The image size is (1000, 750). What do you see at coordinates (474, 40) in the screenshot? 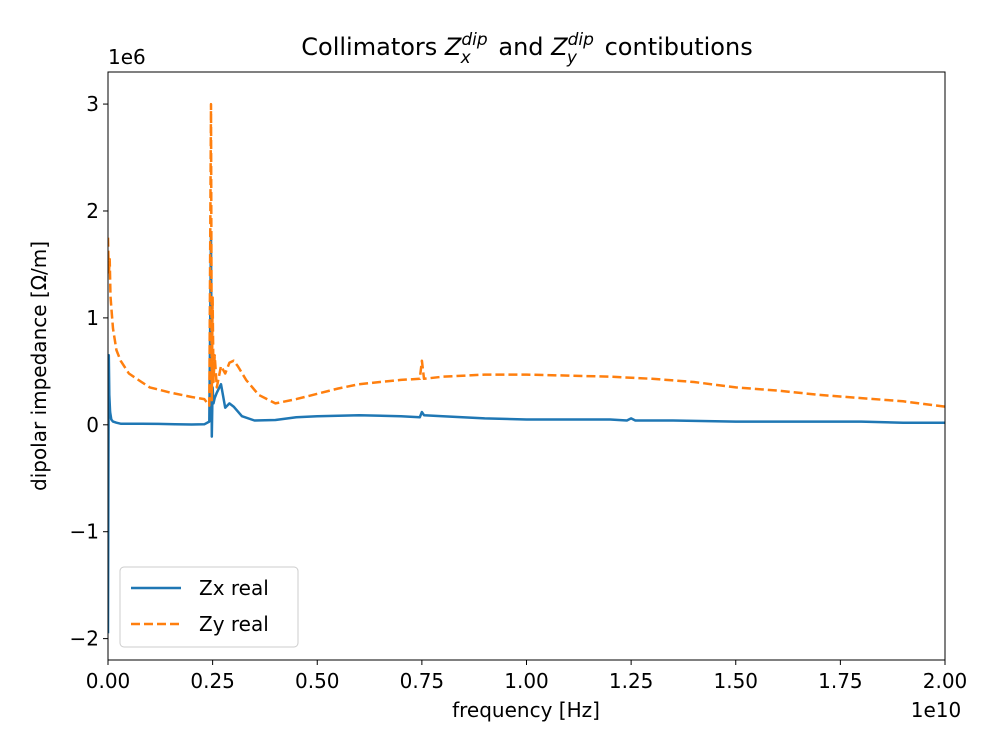
I see `title-zx-superscript: dip` at bounding box center [474, 40].